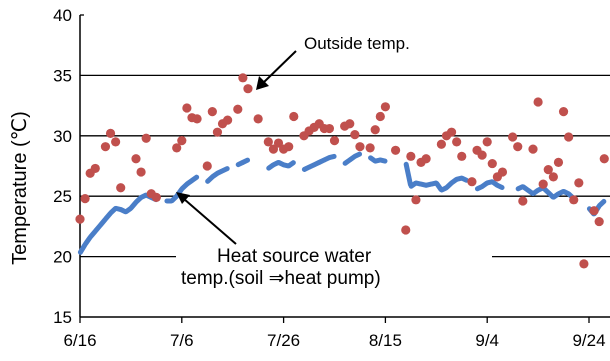 This screenshot has height=361, width=610. Describe the element at coordinates (62, 15) in the screenshot. I see `y-tick-label-40: 40` at that location.